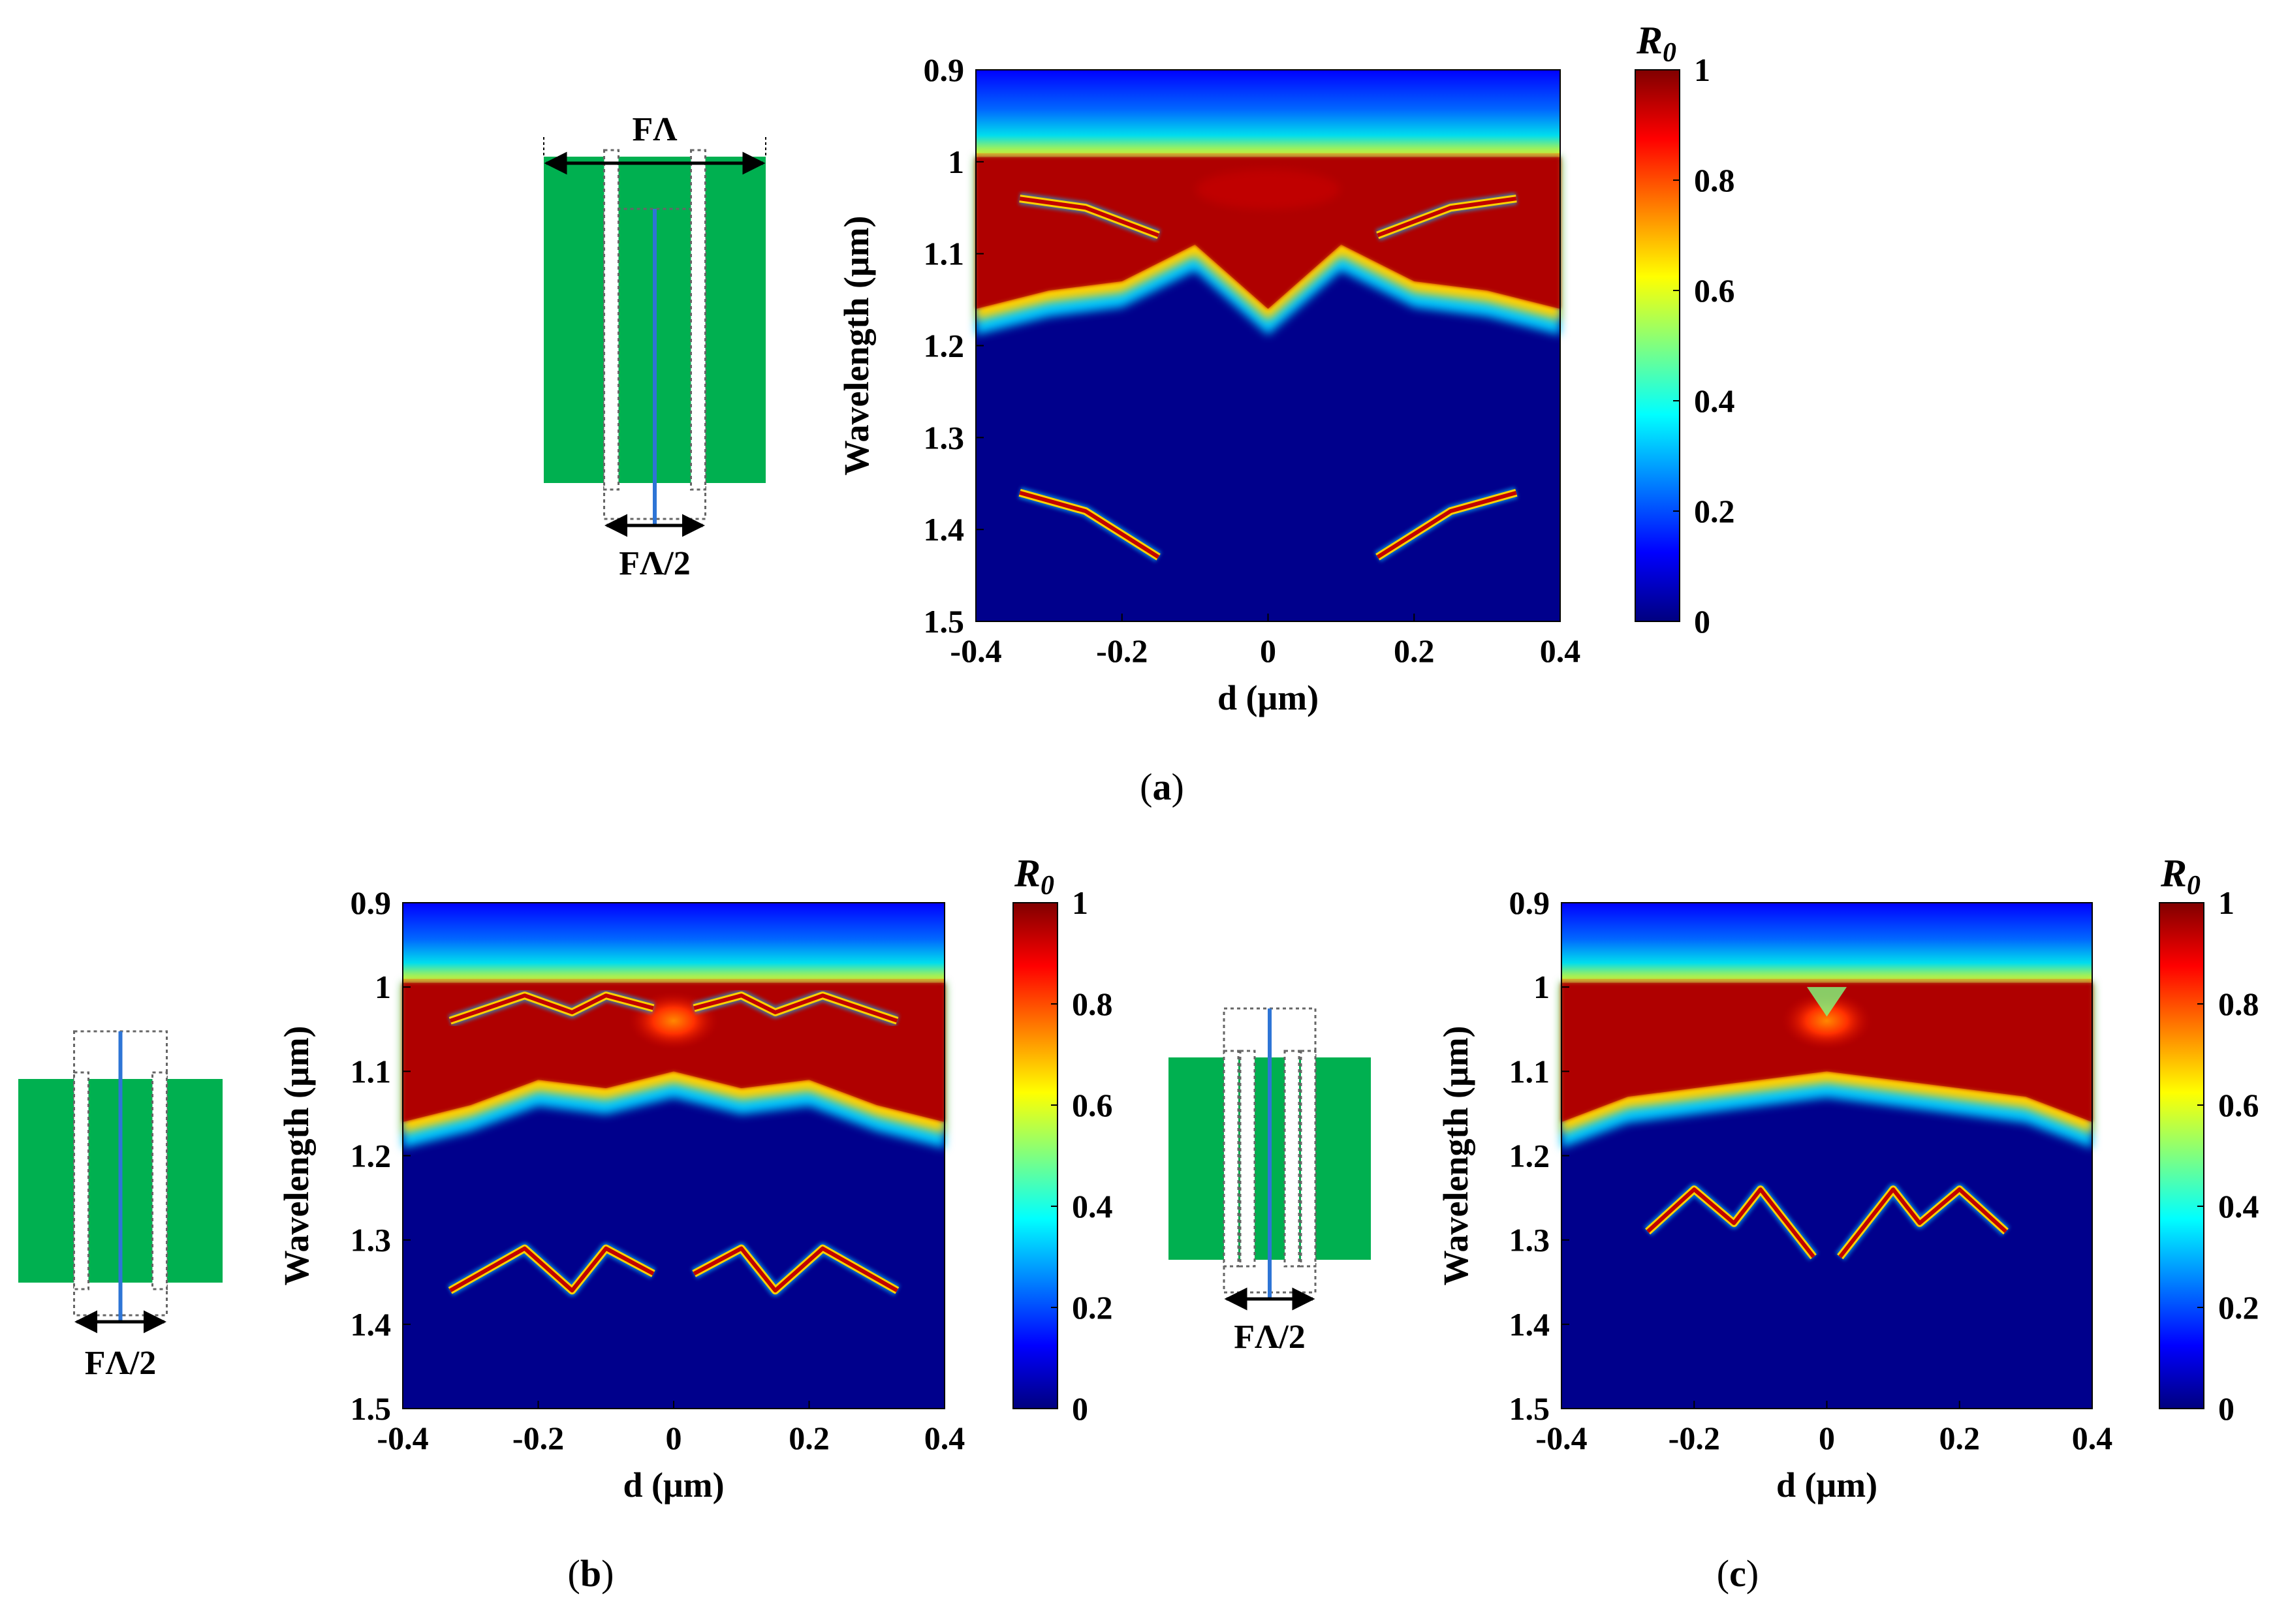 The image size is (2273, 1624). I want to click on heatmap-c, so click(1826, 1156).